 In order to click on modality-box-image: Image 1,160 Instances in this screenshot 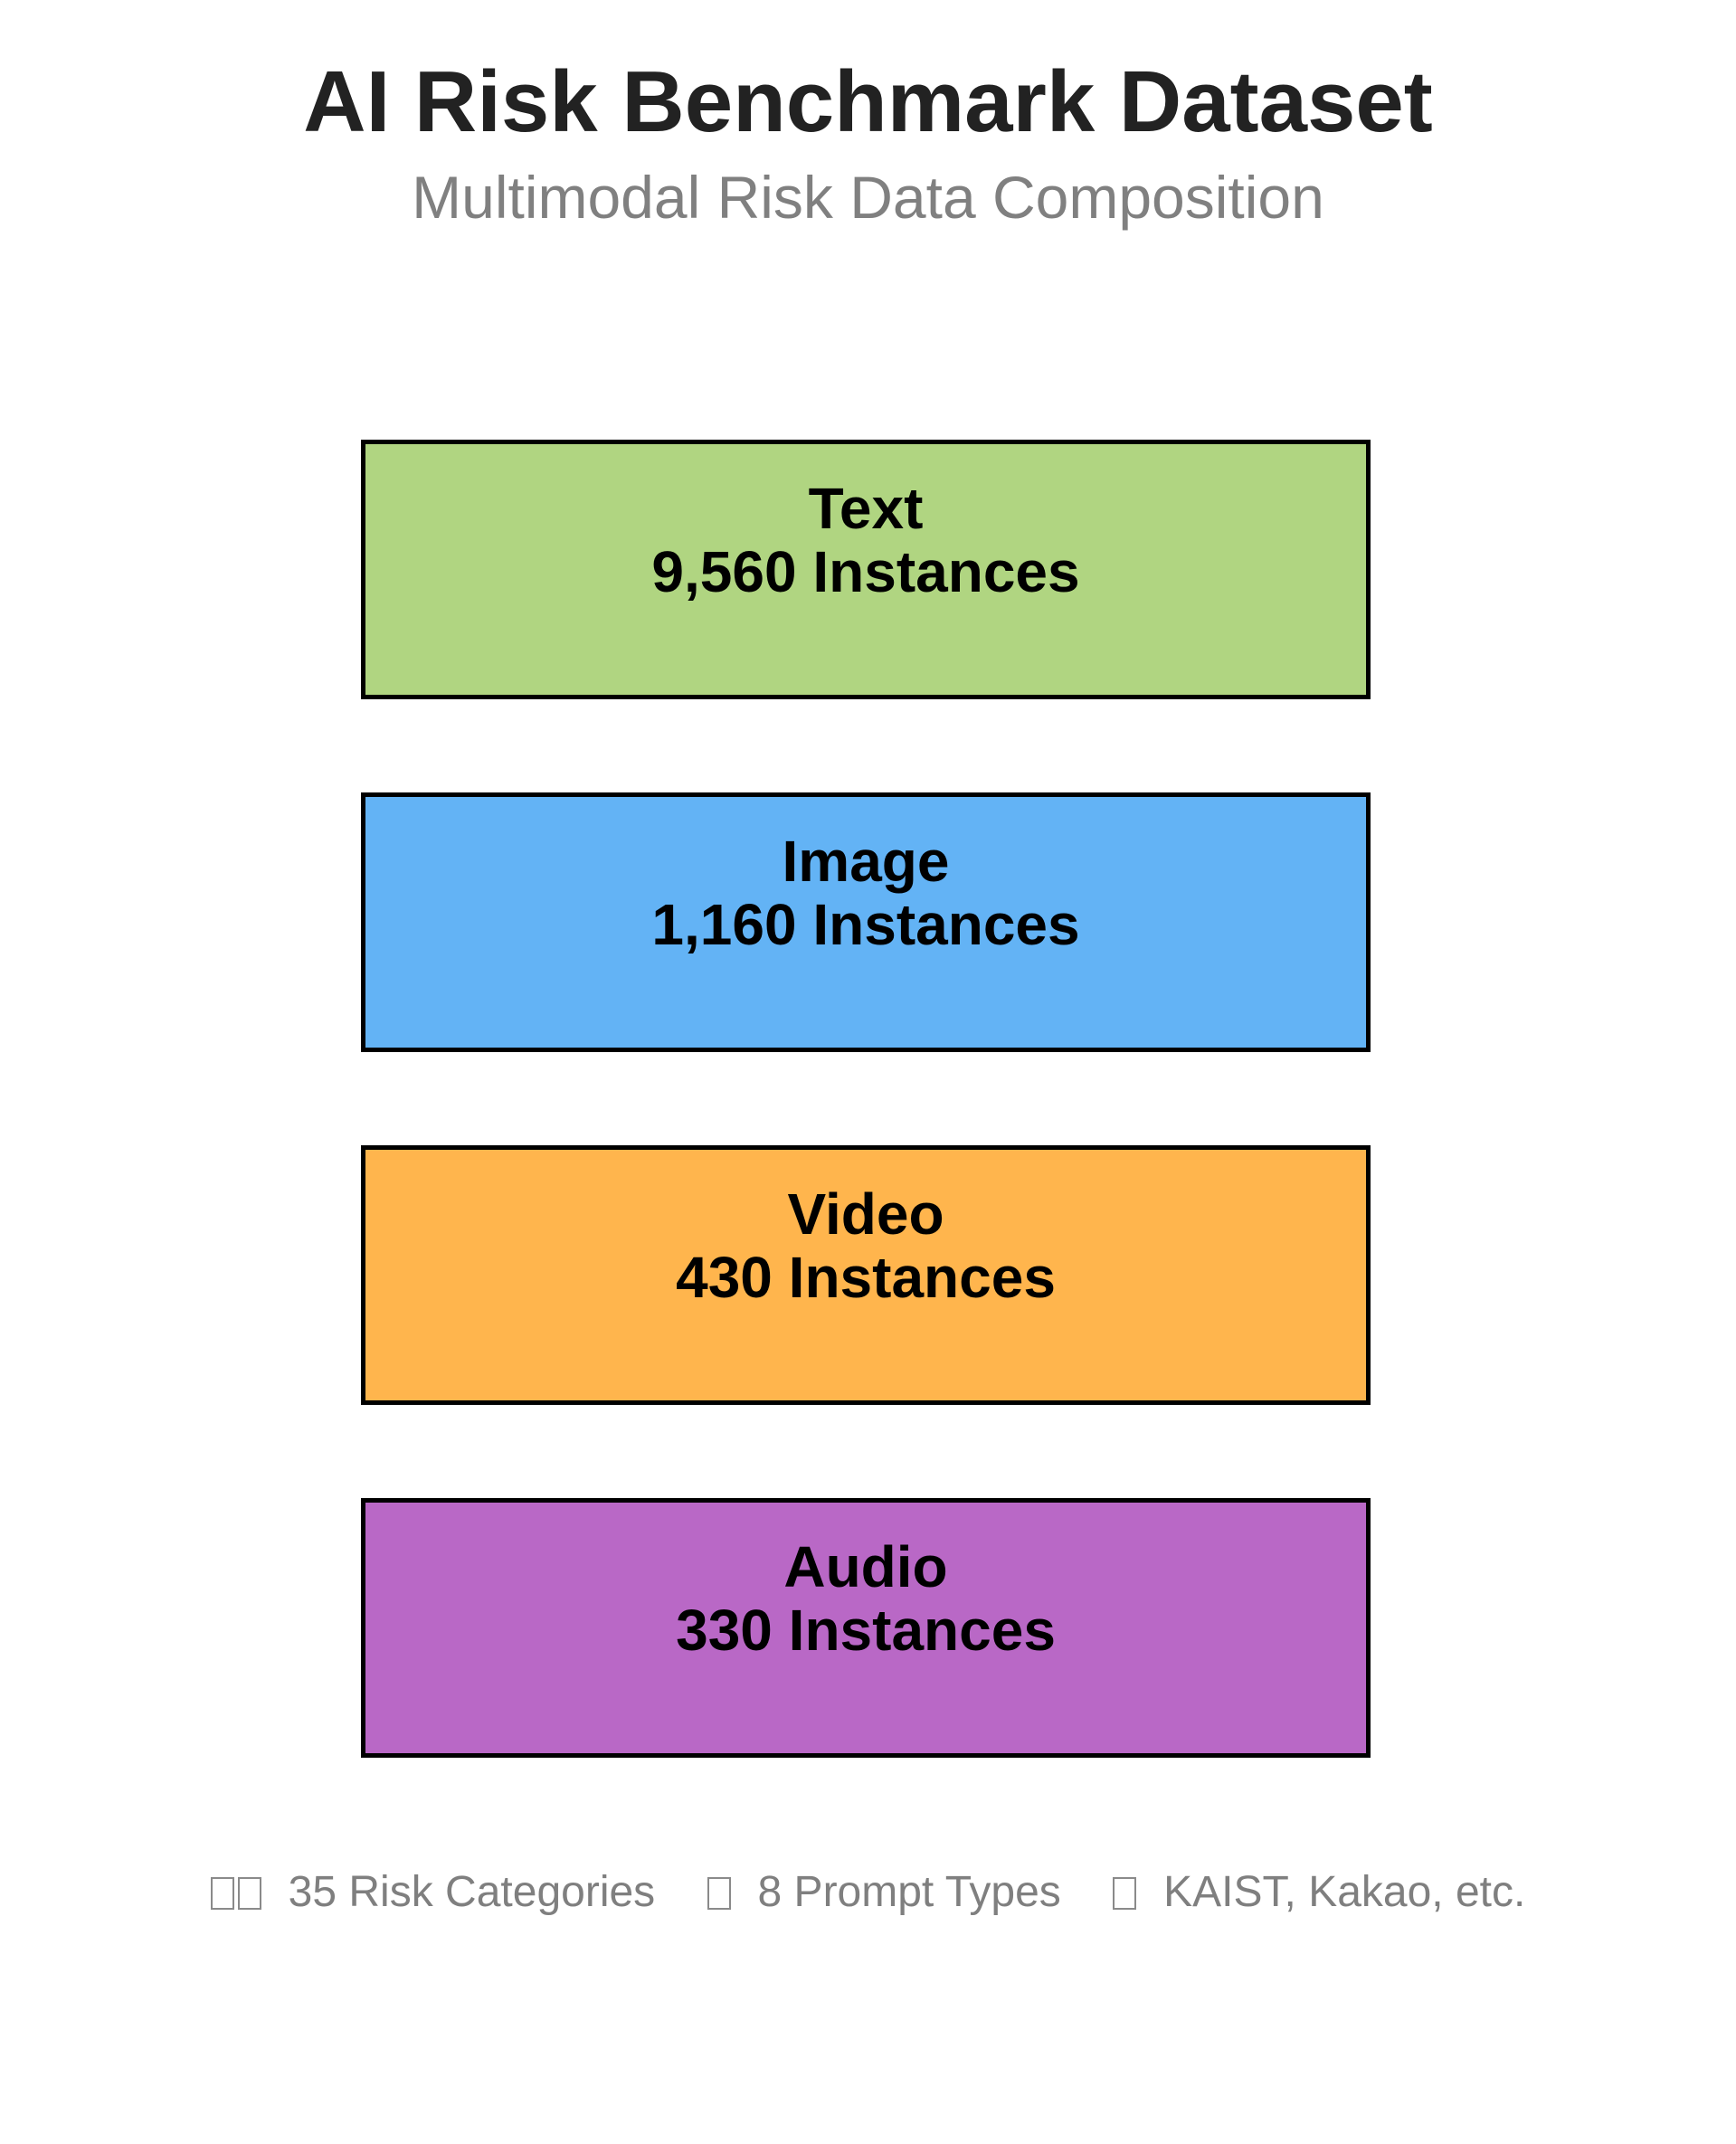, I will do `click(866, 922)`.